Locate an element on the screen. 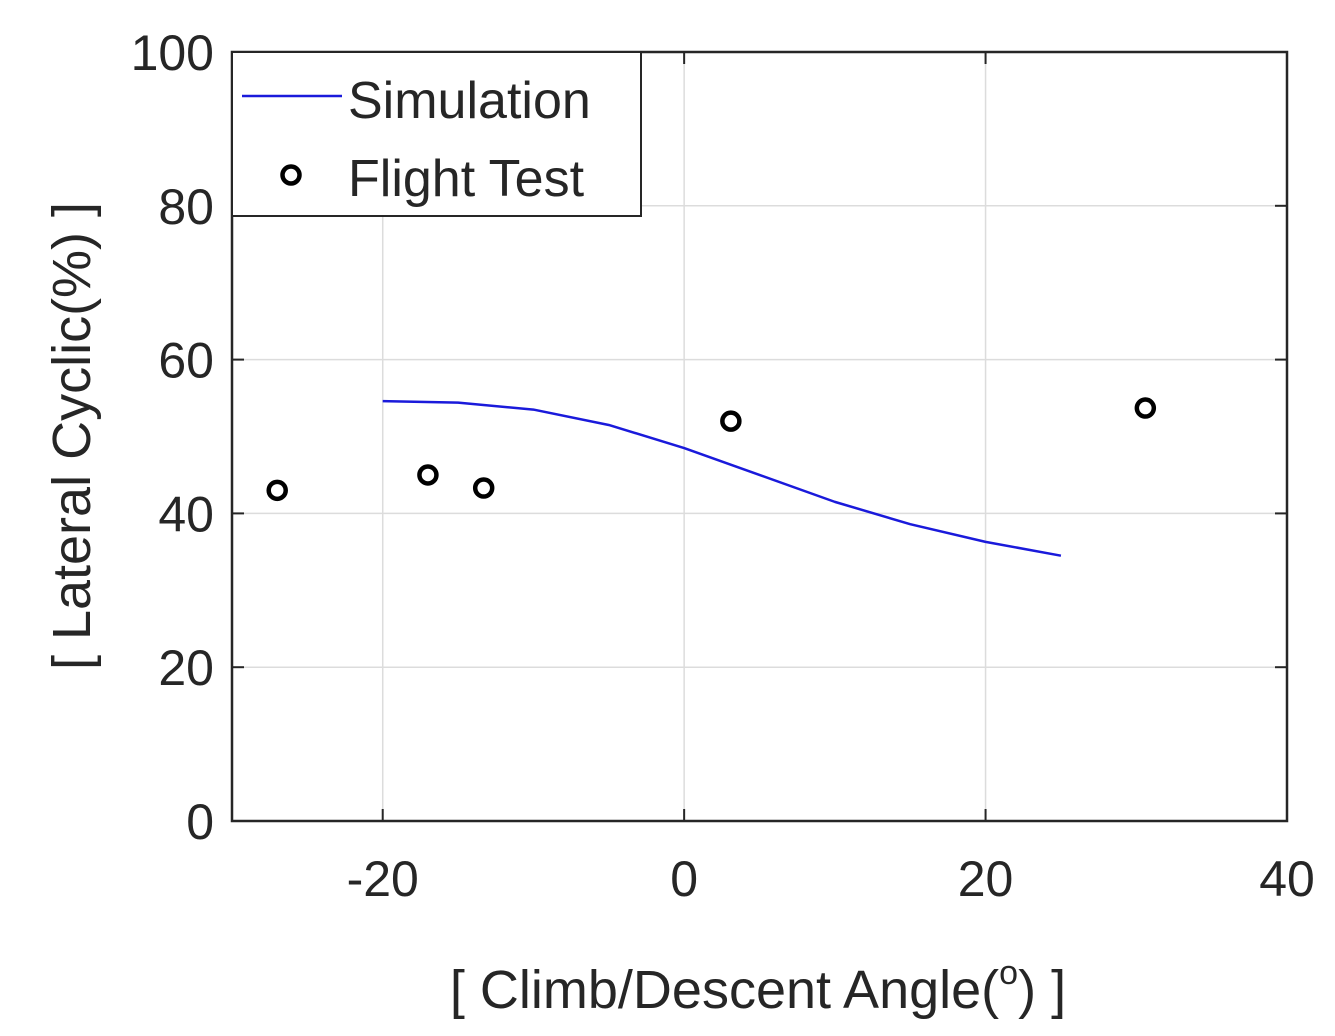 The height and width of the screenshot is (1036, 1335). series-layer is located at coordinates (711, 477).